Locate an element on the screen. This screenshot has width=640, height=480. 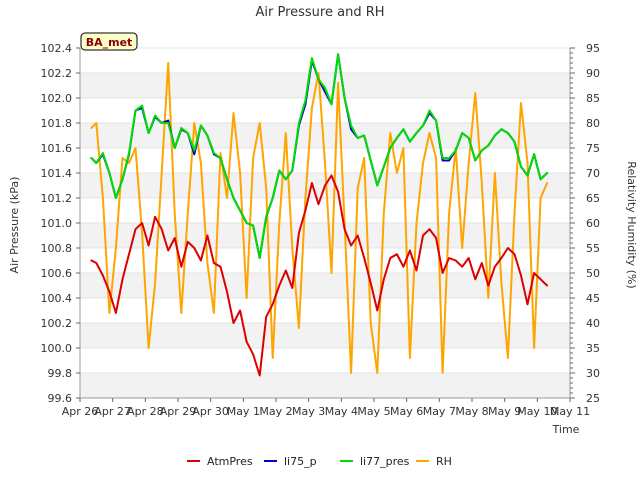
x-tick-label: Apr 30 is located at coordinates (210, 411).